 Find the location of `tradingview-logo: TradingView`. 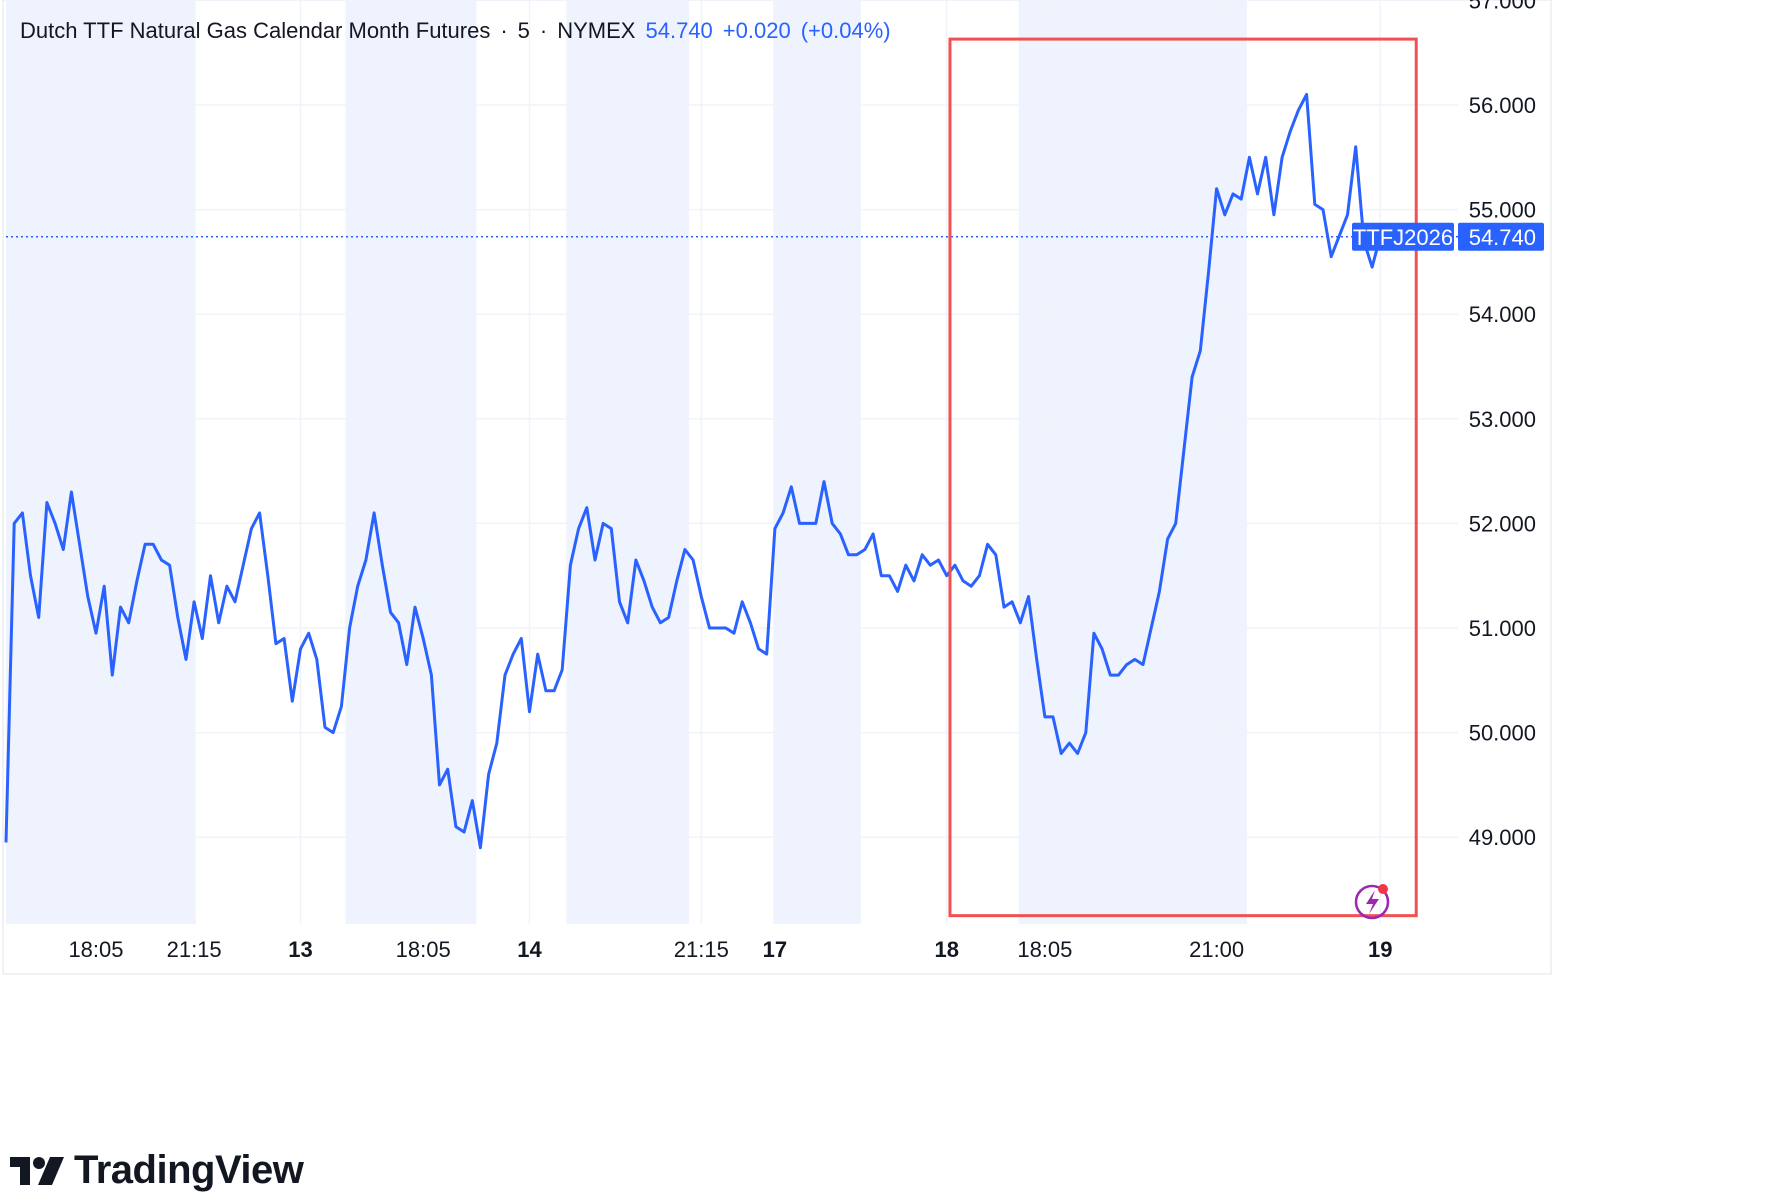

tradingview-logo: TradingView is located at coordinates (156, 1170).